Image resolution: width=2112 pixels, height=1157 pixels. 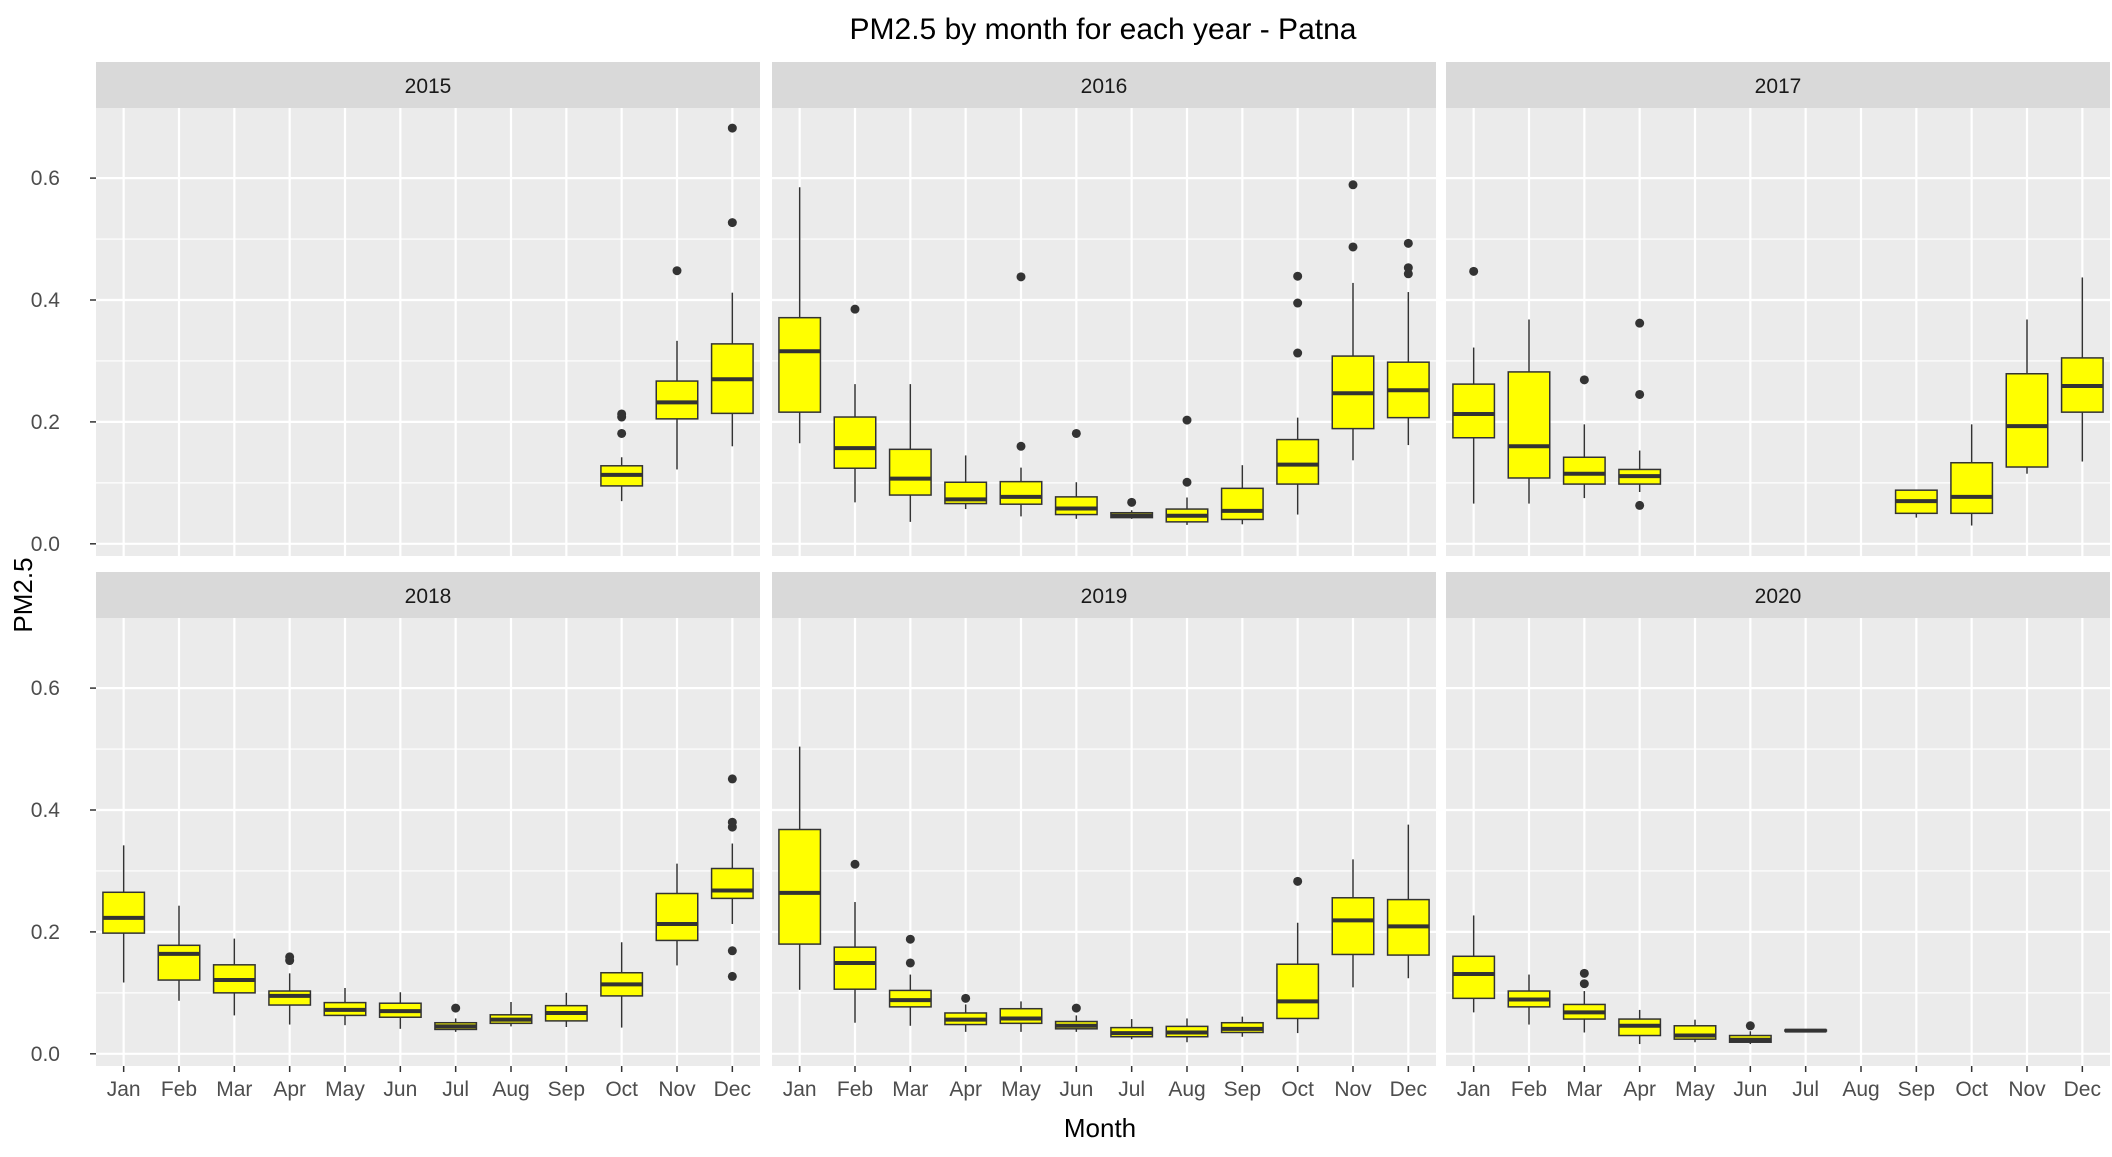 What do you see at coordinates (395, 309) in the screenshot?
I see `facet-panel-2015: 2015 0.0 0.2 0.4 0.6` at bounding box center [395, 309].